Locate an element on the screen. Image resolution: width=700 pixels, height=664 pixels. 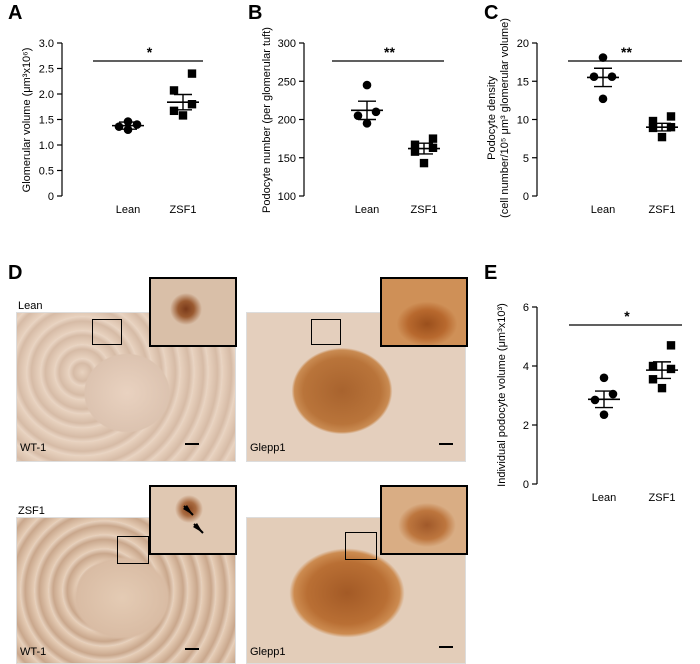
y-tick-label: 1.5 is located at coordinates (46, 121).